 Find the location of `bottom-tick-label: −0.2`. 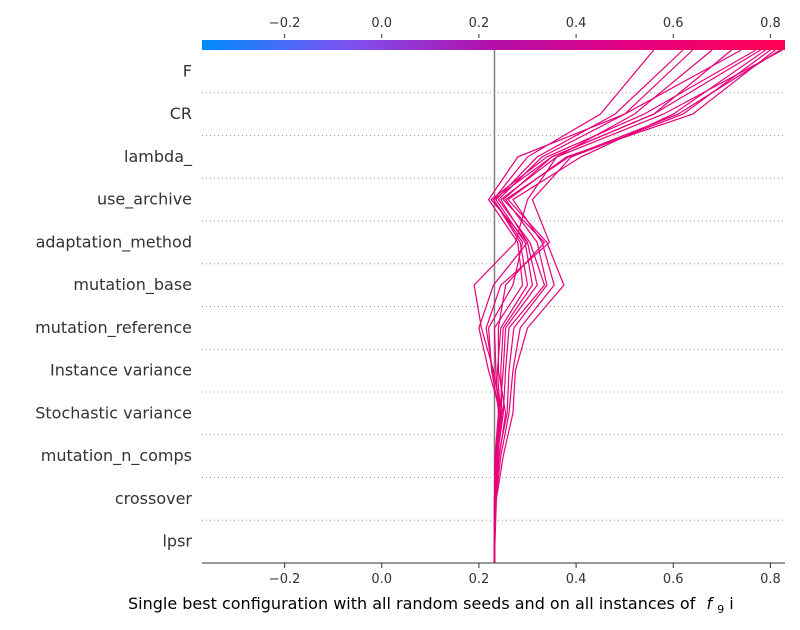

bottom-tick-label: −0.2 is located at coordinates (285, 579).